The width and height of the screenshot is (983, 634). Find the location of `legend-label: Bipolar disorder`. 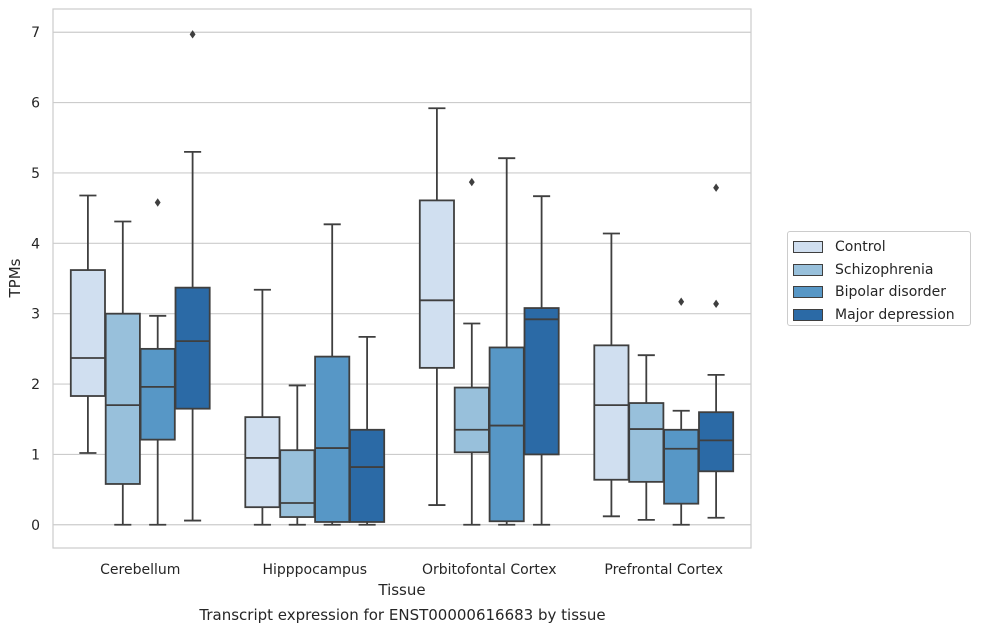

legend-label: Bipolar disorder is located at coordinates (891, 292).